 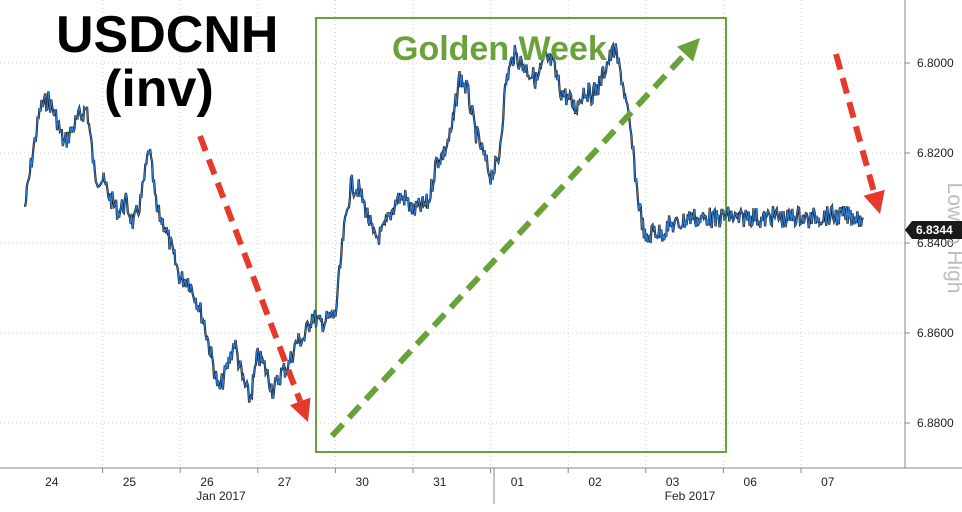 I want to click on x-tick-label: 30, so click(x=363, y=482).